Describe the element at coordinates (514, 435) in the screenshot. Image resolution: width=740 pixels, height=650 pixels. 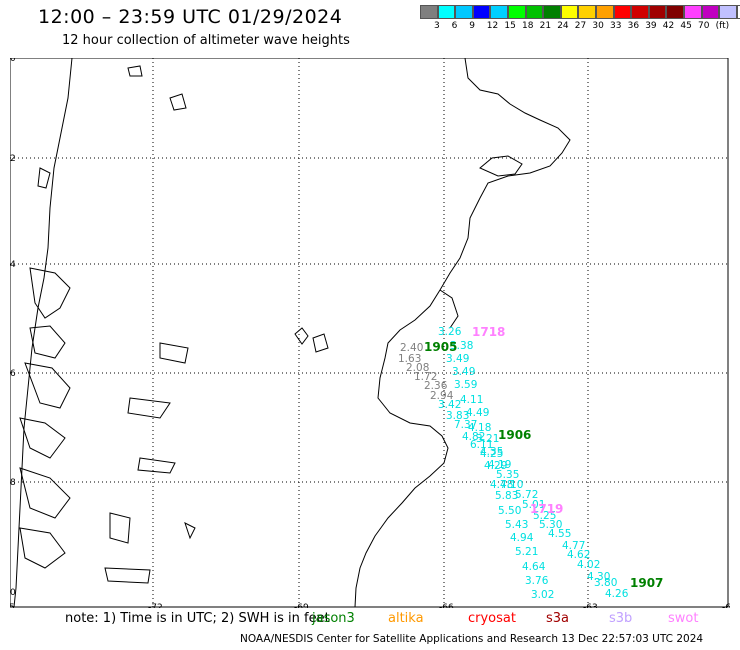
I see `pass-id-label: 1906` at that location.